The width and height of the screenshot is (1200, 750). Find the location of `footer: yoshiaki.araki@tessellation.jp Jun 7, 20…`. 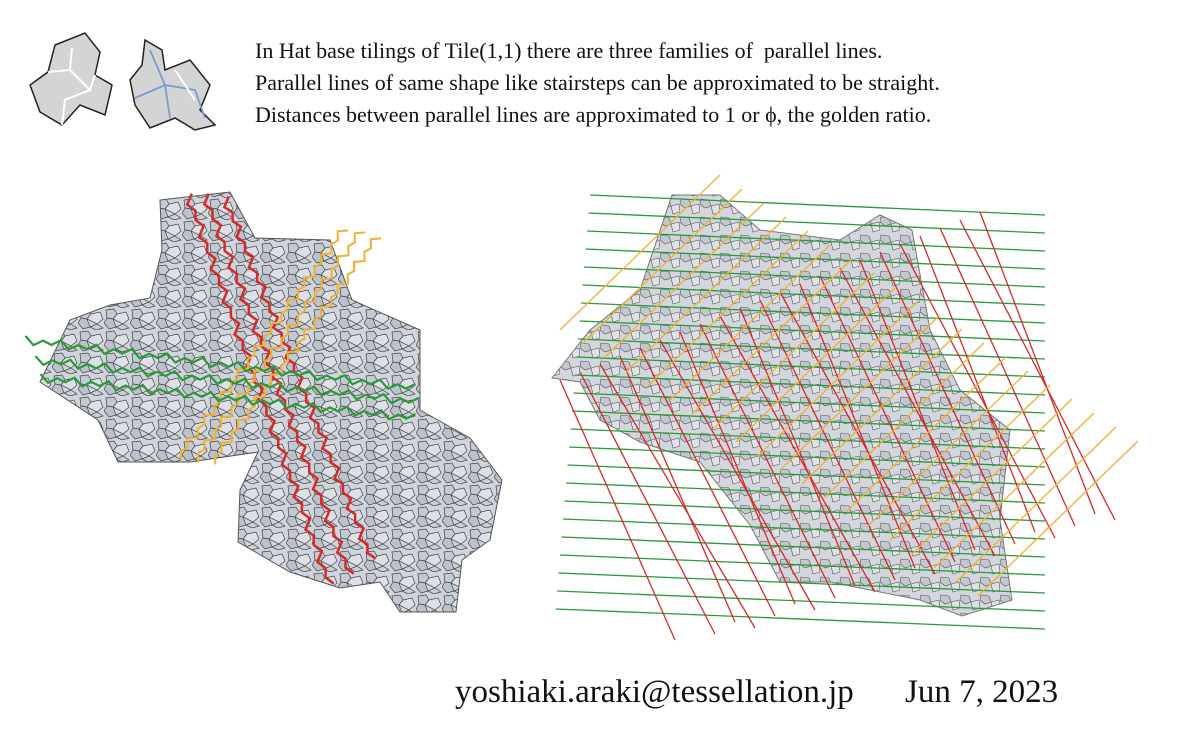

footer: yoshiaki.araki@tessellation.jp Jun 7, 20… is located at coordinates (756, 692).